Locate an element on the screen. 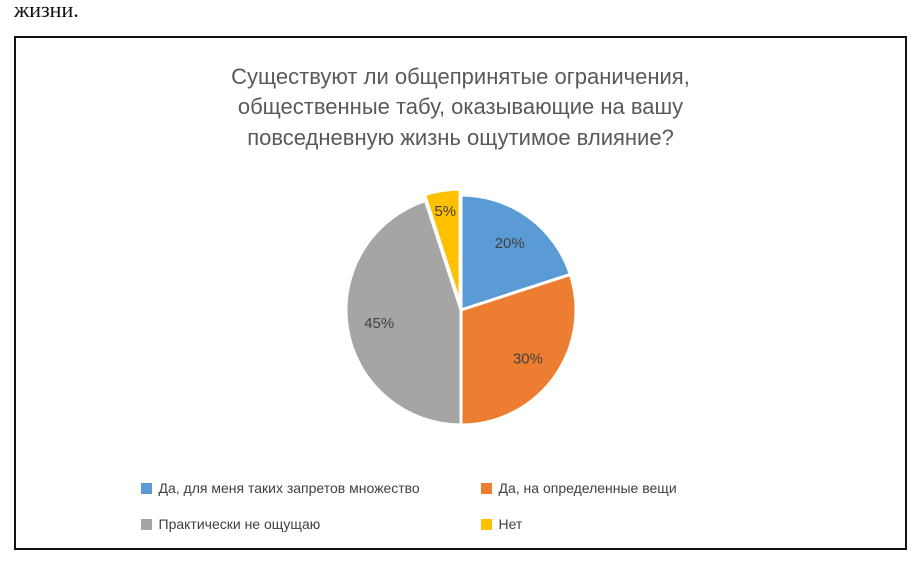  pie-data-label: 45% is located at coordinates (379, 323).